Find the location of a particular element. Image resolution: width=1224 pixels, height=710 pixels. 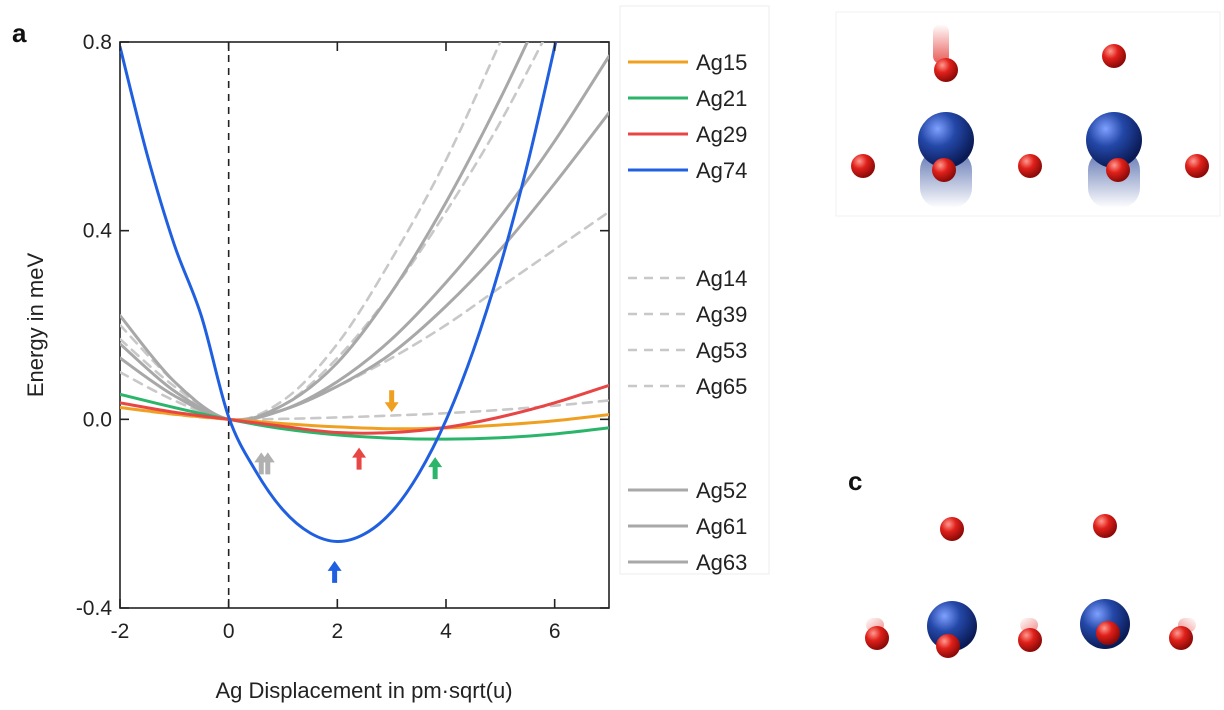

minimum-arrow-ag15 is located at coordinates (391, 401).